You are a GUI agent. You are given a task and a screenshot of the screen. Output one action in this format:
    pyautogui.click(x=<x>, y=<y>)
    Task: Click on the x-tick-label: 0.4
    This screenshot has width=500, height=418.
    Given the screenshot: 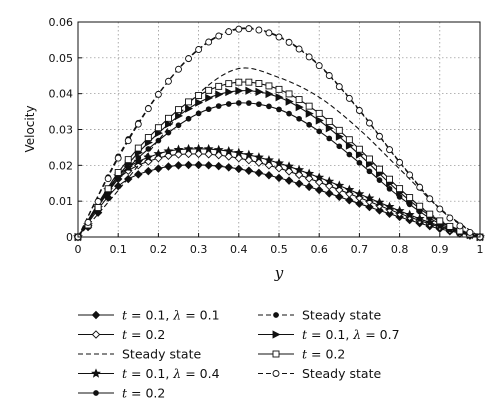 What is the action you would take?
    pyautogui.click(x=239, y=249)
    